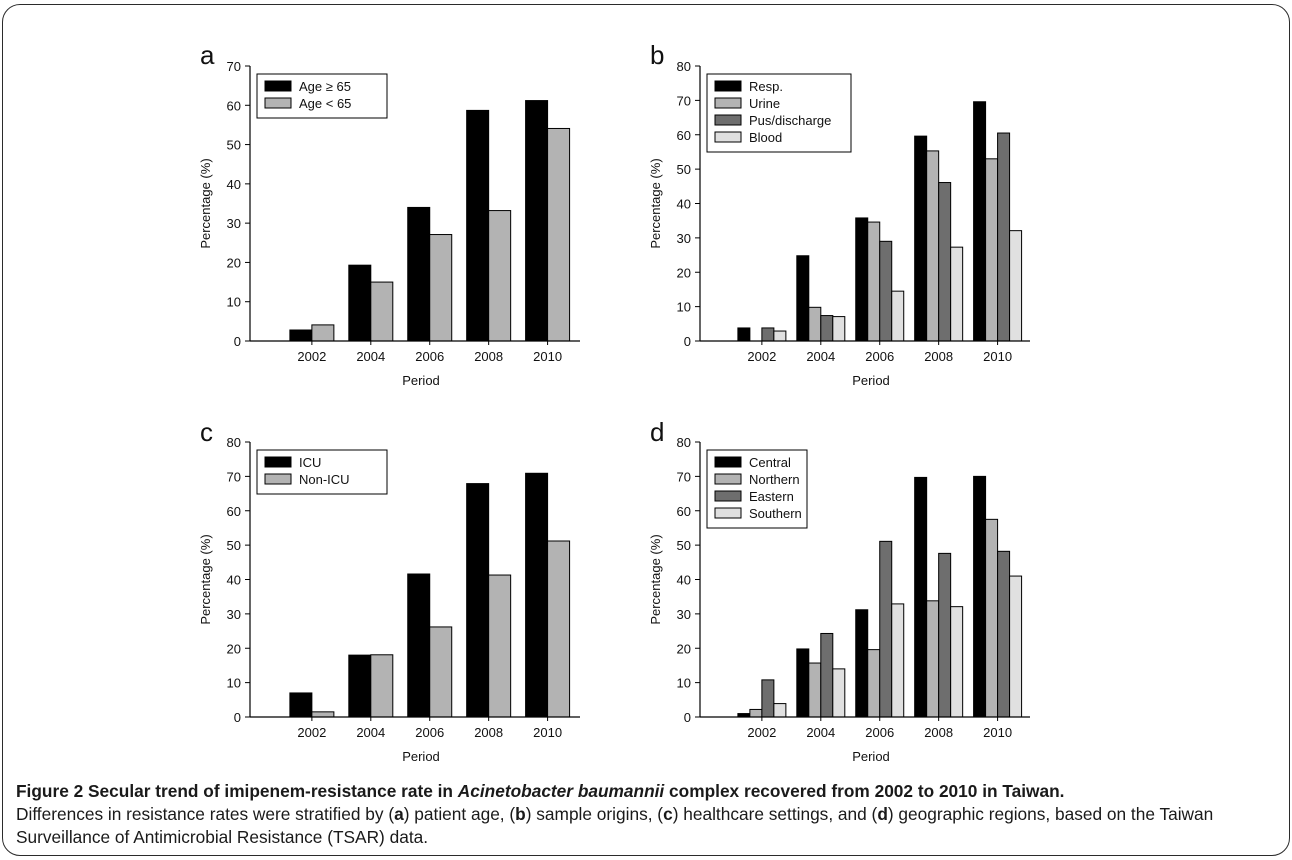 The image size is (1292, 860). I want to click on legend: Resp. Urine Pus/discharge Blood, so click(779, 113).